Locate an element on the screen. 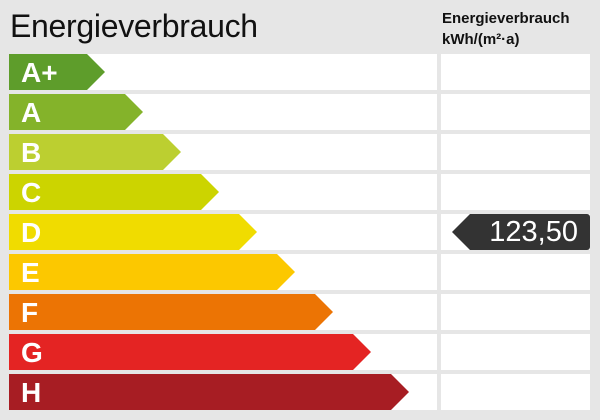 The image size is (600, 420). class-bar-D: D is located at coordinates (133, 232).